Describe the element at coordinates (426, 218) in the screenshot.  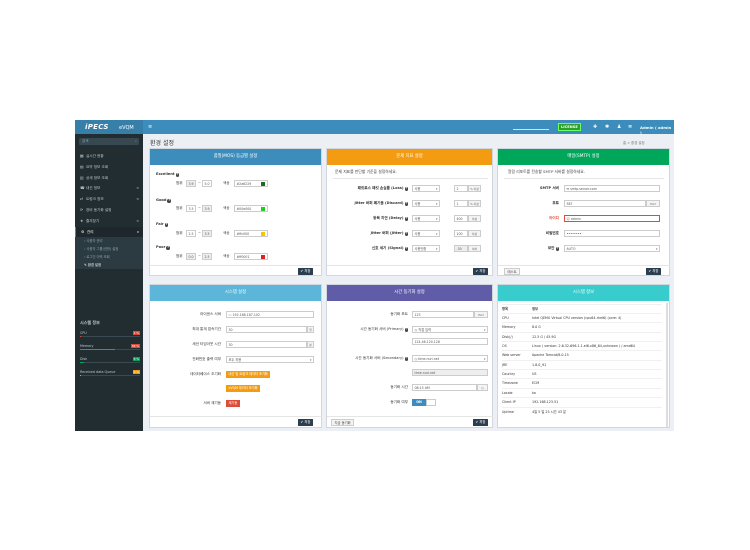
I see `delay-use-select: 사용` at that location.